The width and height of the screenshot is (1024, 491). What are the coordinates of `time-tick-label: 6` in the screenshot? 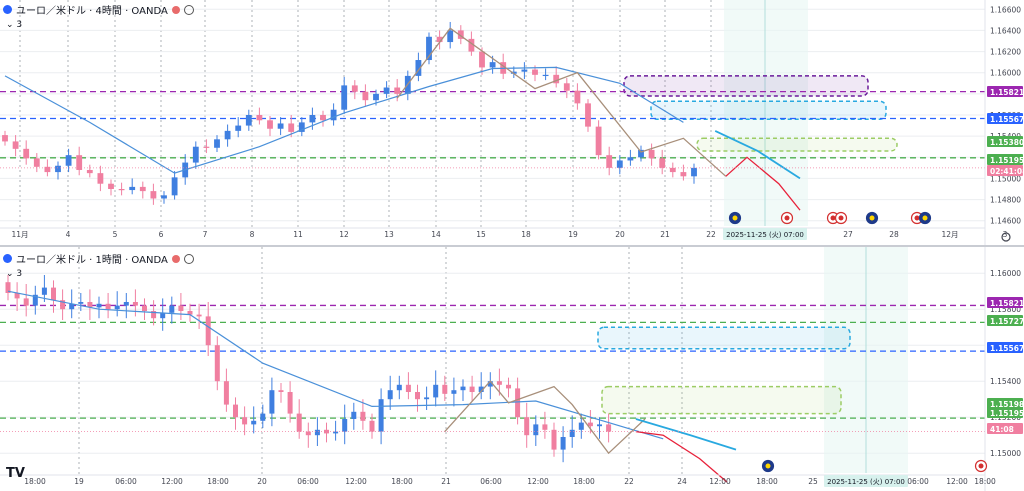 It's located at (161, 234).